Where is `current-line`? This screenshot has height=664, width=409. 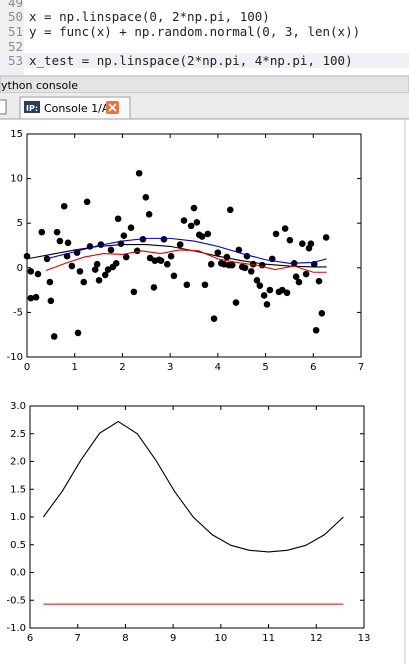
current-line is located at coordinates (204, 60).